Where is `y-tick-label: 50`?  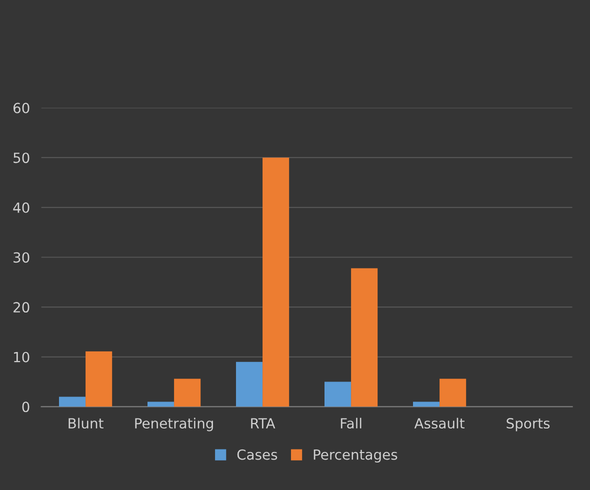 y-tick-label: 50 is located at coordinates (22, 158).